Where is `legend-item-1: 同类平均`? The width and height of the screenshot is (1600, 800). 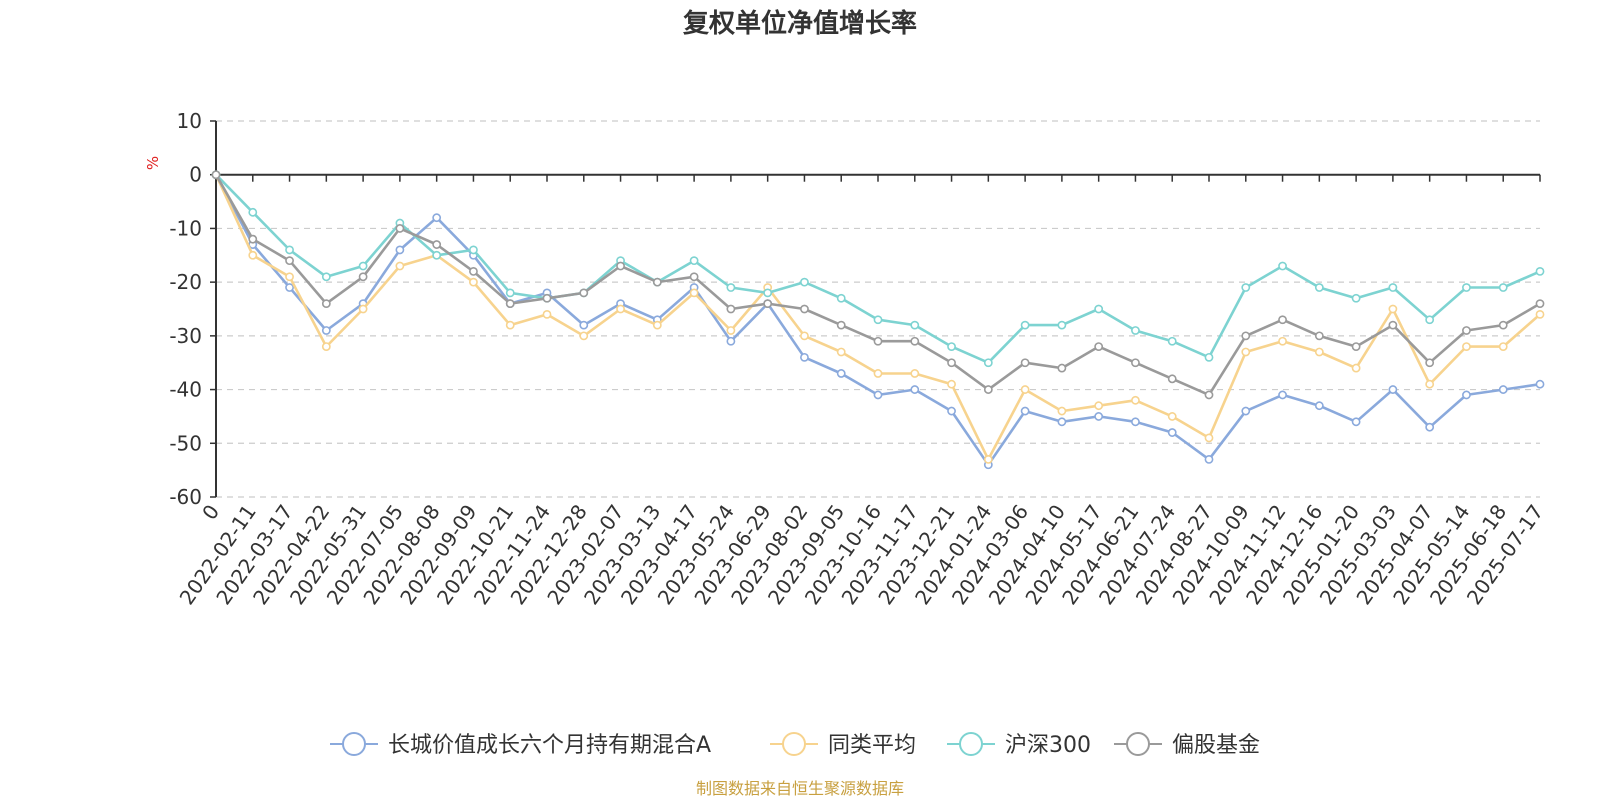
legend-item-1: 同类平均 is located at coordinates (843, 745).